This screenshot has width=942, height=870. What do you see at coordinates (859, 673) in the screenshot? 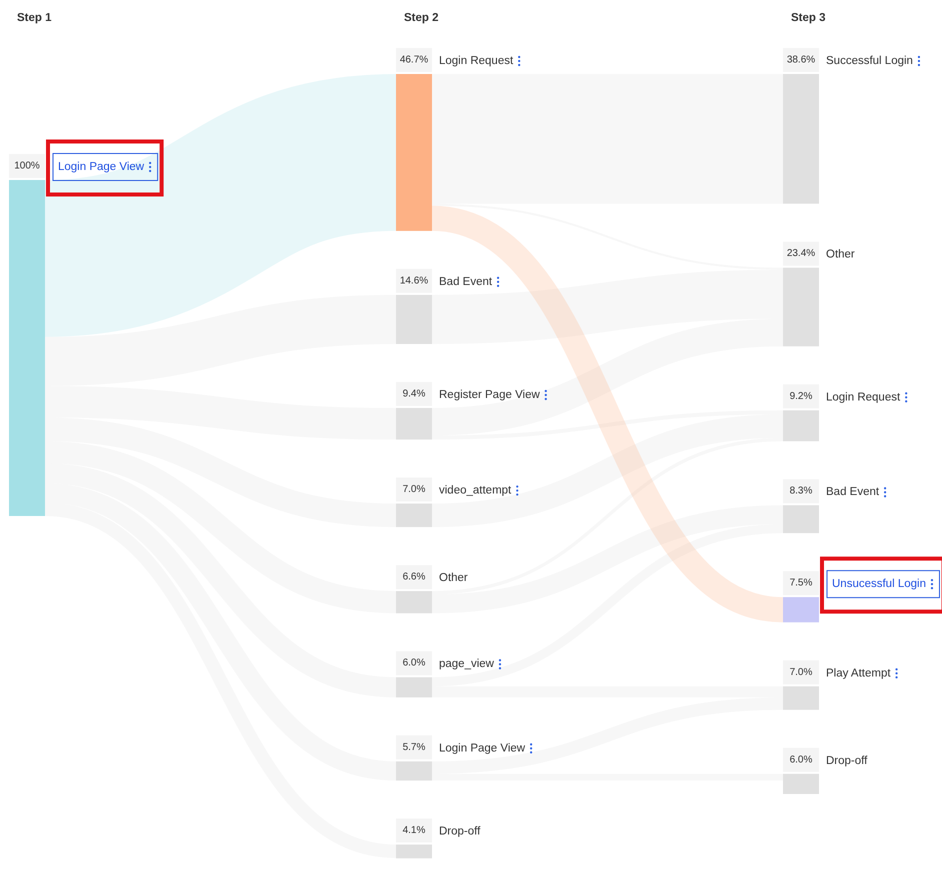
I see `category-label: Play Attempt` at bounding box center [859, 673].